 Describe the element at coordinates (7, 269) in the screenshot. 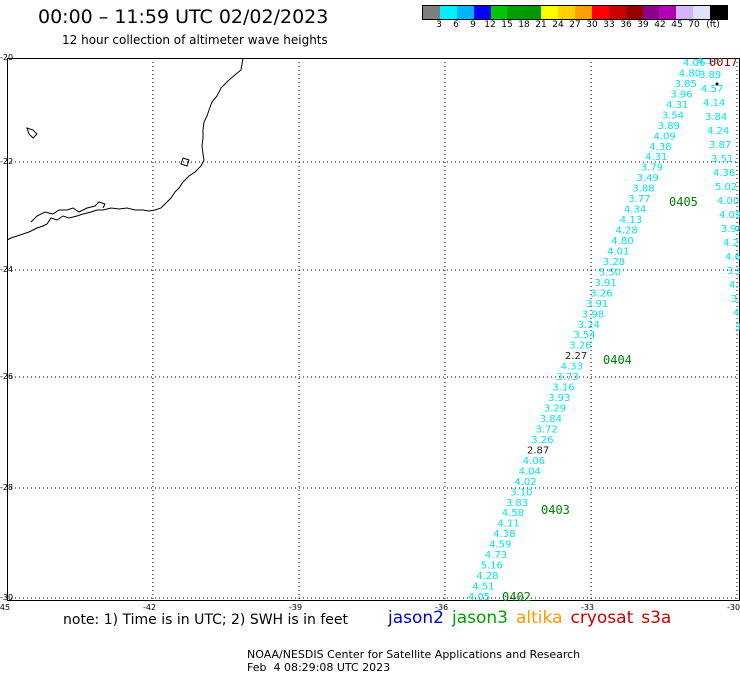

I see `latitude-label: -24` at that location.